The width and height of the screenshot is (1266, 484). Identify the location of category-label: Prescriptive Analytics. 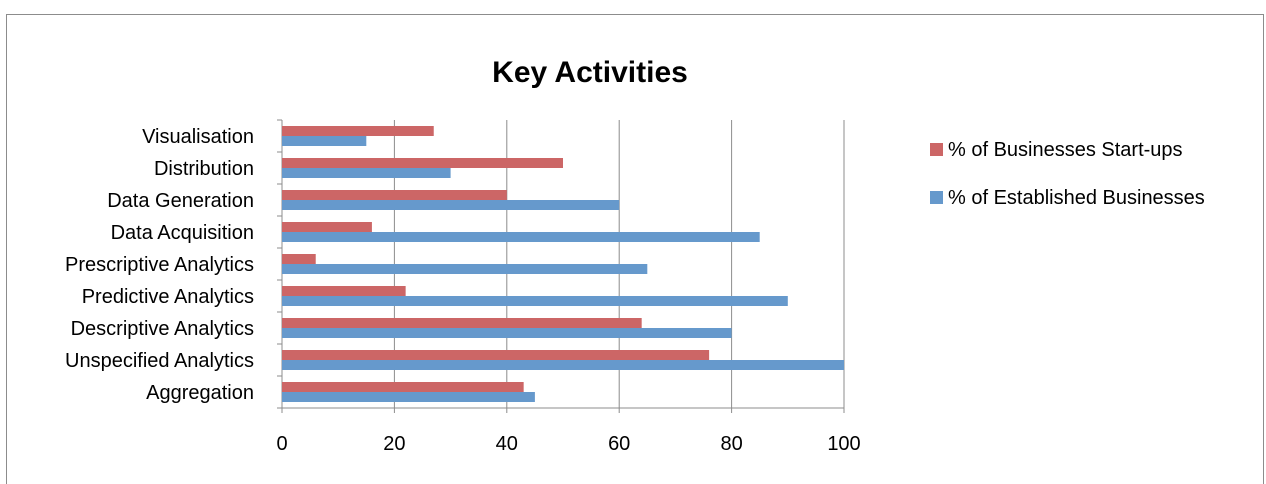
(159, 265).